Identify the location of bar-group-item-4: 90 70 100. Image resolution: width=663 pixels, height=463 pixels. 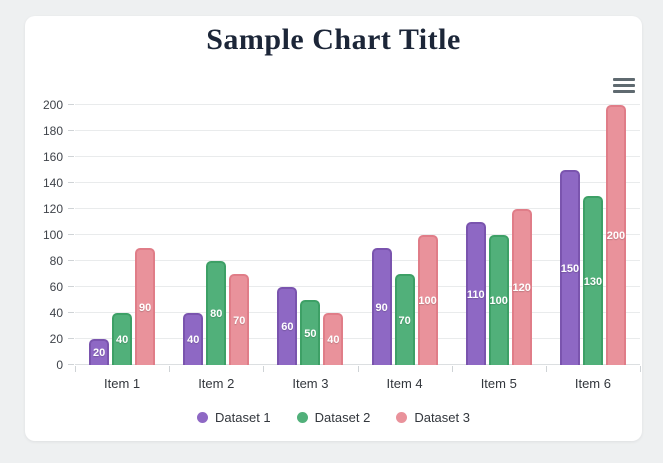
(405, 235).